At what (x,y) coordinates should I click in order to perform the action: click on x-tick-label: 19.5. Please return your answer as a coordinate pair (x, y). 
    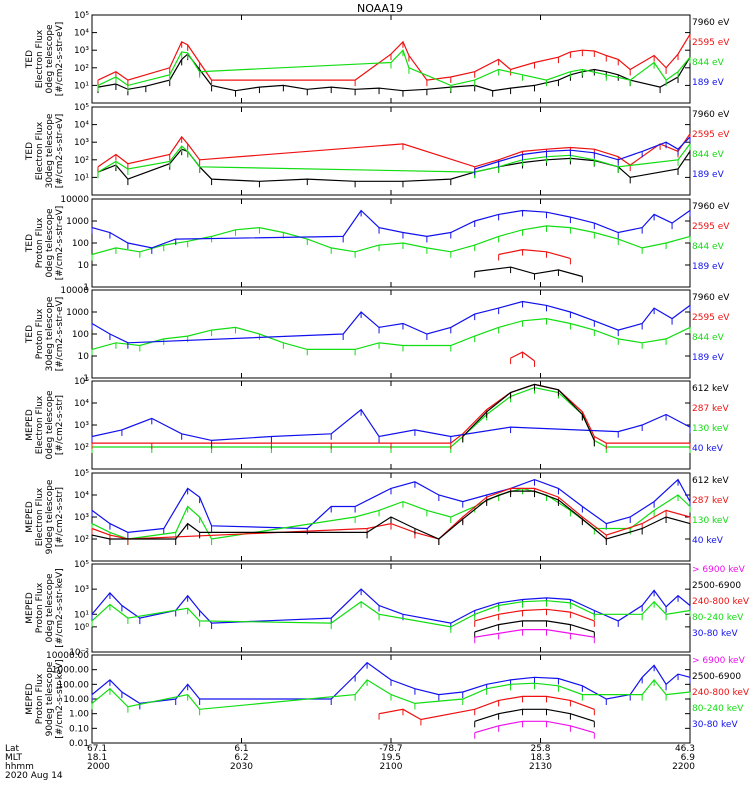
    Looking at the image, I should click on (391, 758).